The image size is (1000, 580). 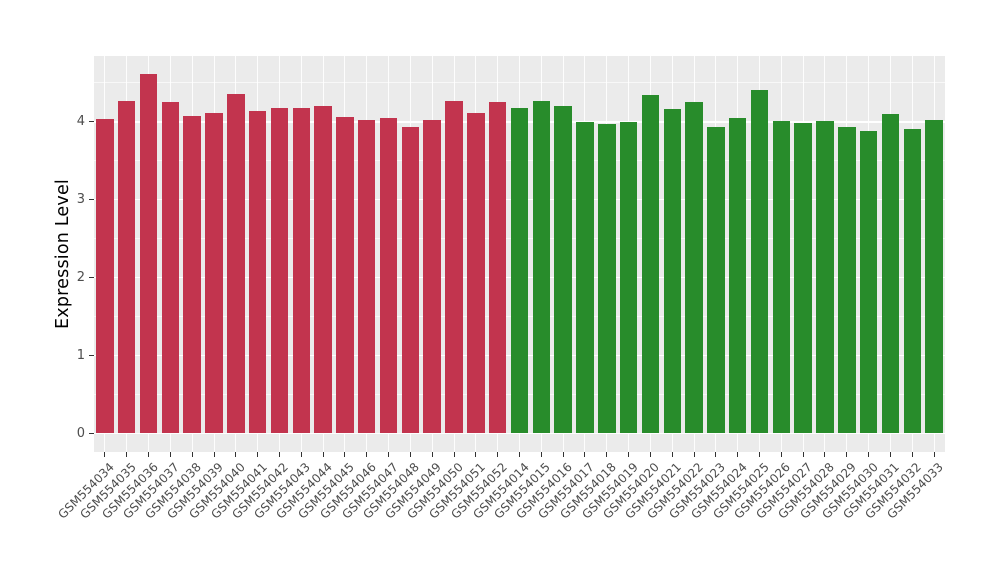 What do you see at coordinates (80, 200) in the screenshot?
I see `y-tick-label: 3` at bounding box center [80, 200].